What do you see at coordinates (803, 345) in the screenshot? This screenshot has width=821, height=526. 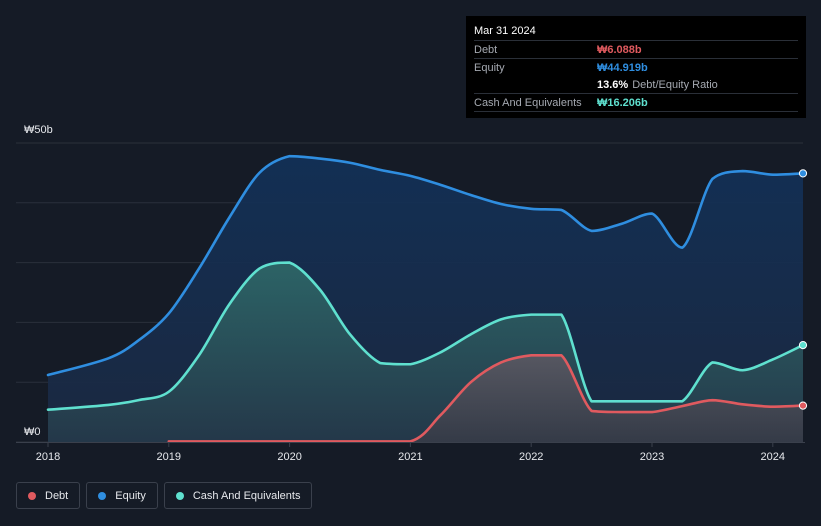 I see `cash-end-marker` at bounding box center [803, 345].